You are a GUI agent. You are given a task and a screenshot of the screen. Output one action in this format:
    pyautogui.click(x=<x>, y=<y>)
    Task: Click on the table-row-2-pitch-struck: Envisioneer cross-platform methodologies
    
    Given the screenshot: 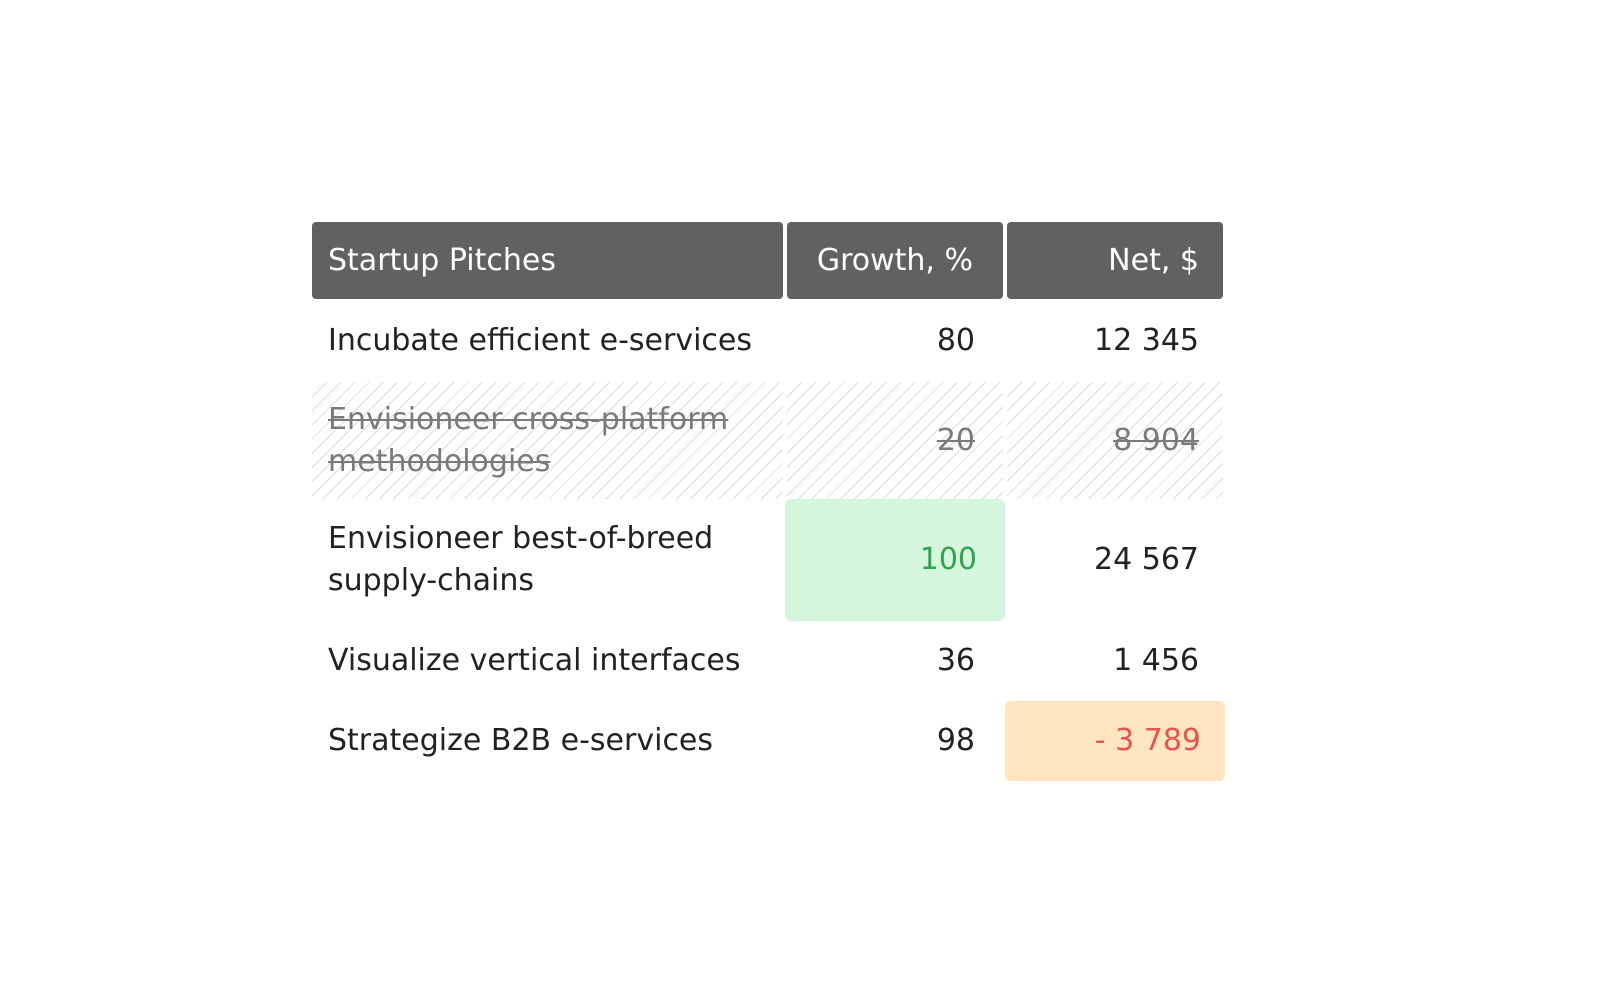 What is the action you would take?
    pyautogui.click(x=547, y=440)
    